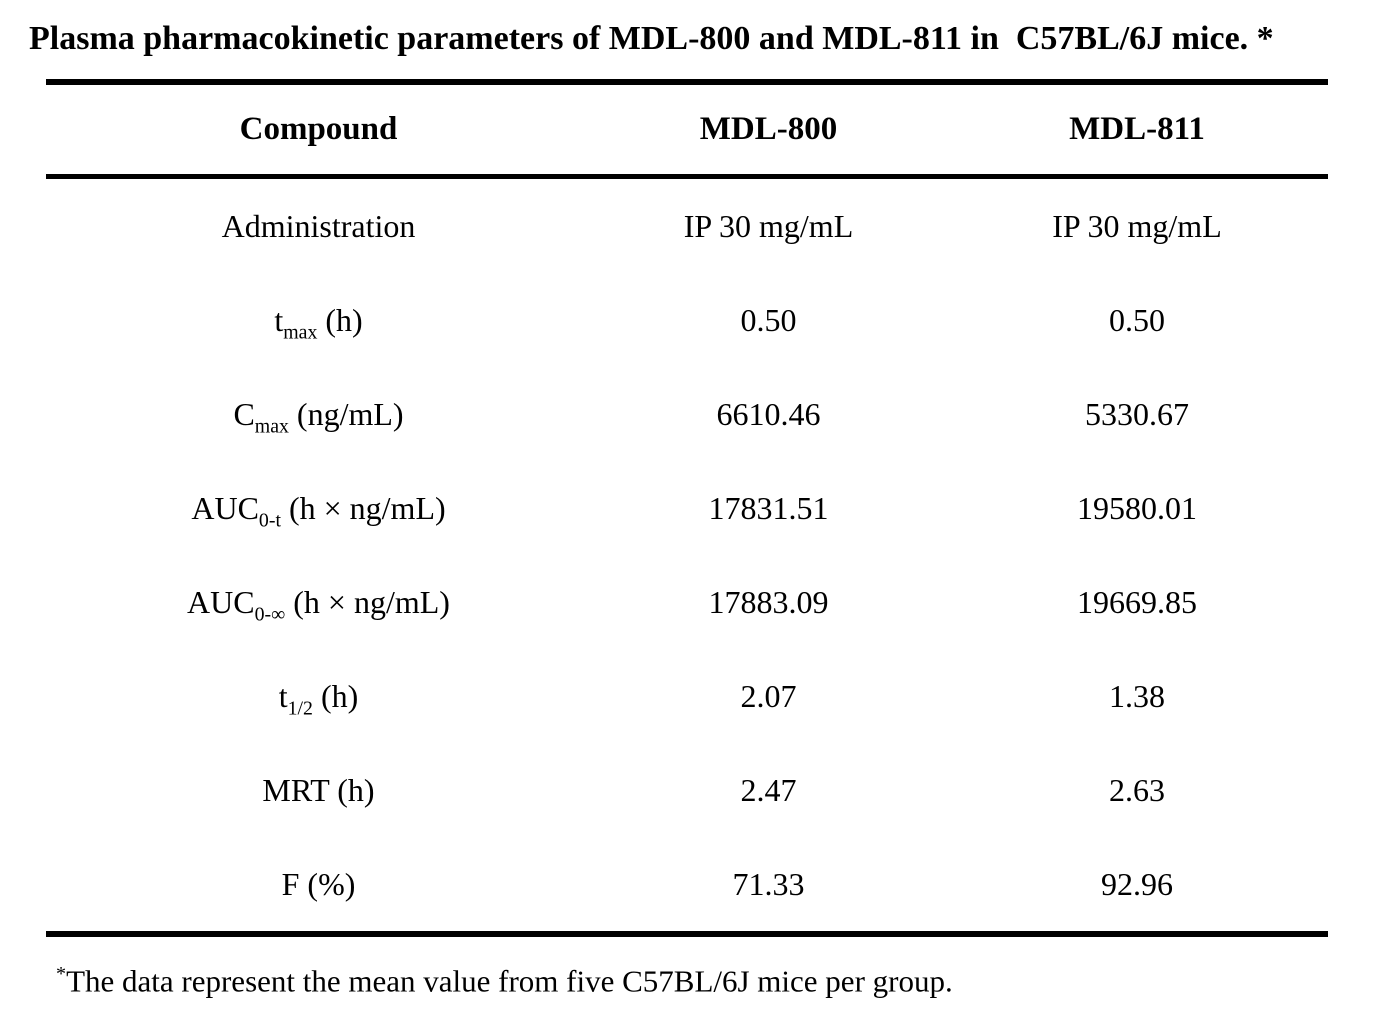 The width and height of the screenshot is (1374, 1017). I want to click on parameter-subscript: 0-∞, so click(270, 613).